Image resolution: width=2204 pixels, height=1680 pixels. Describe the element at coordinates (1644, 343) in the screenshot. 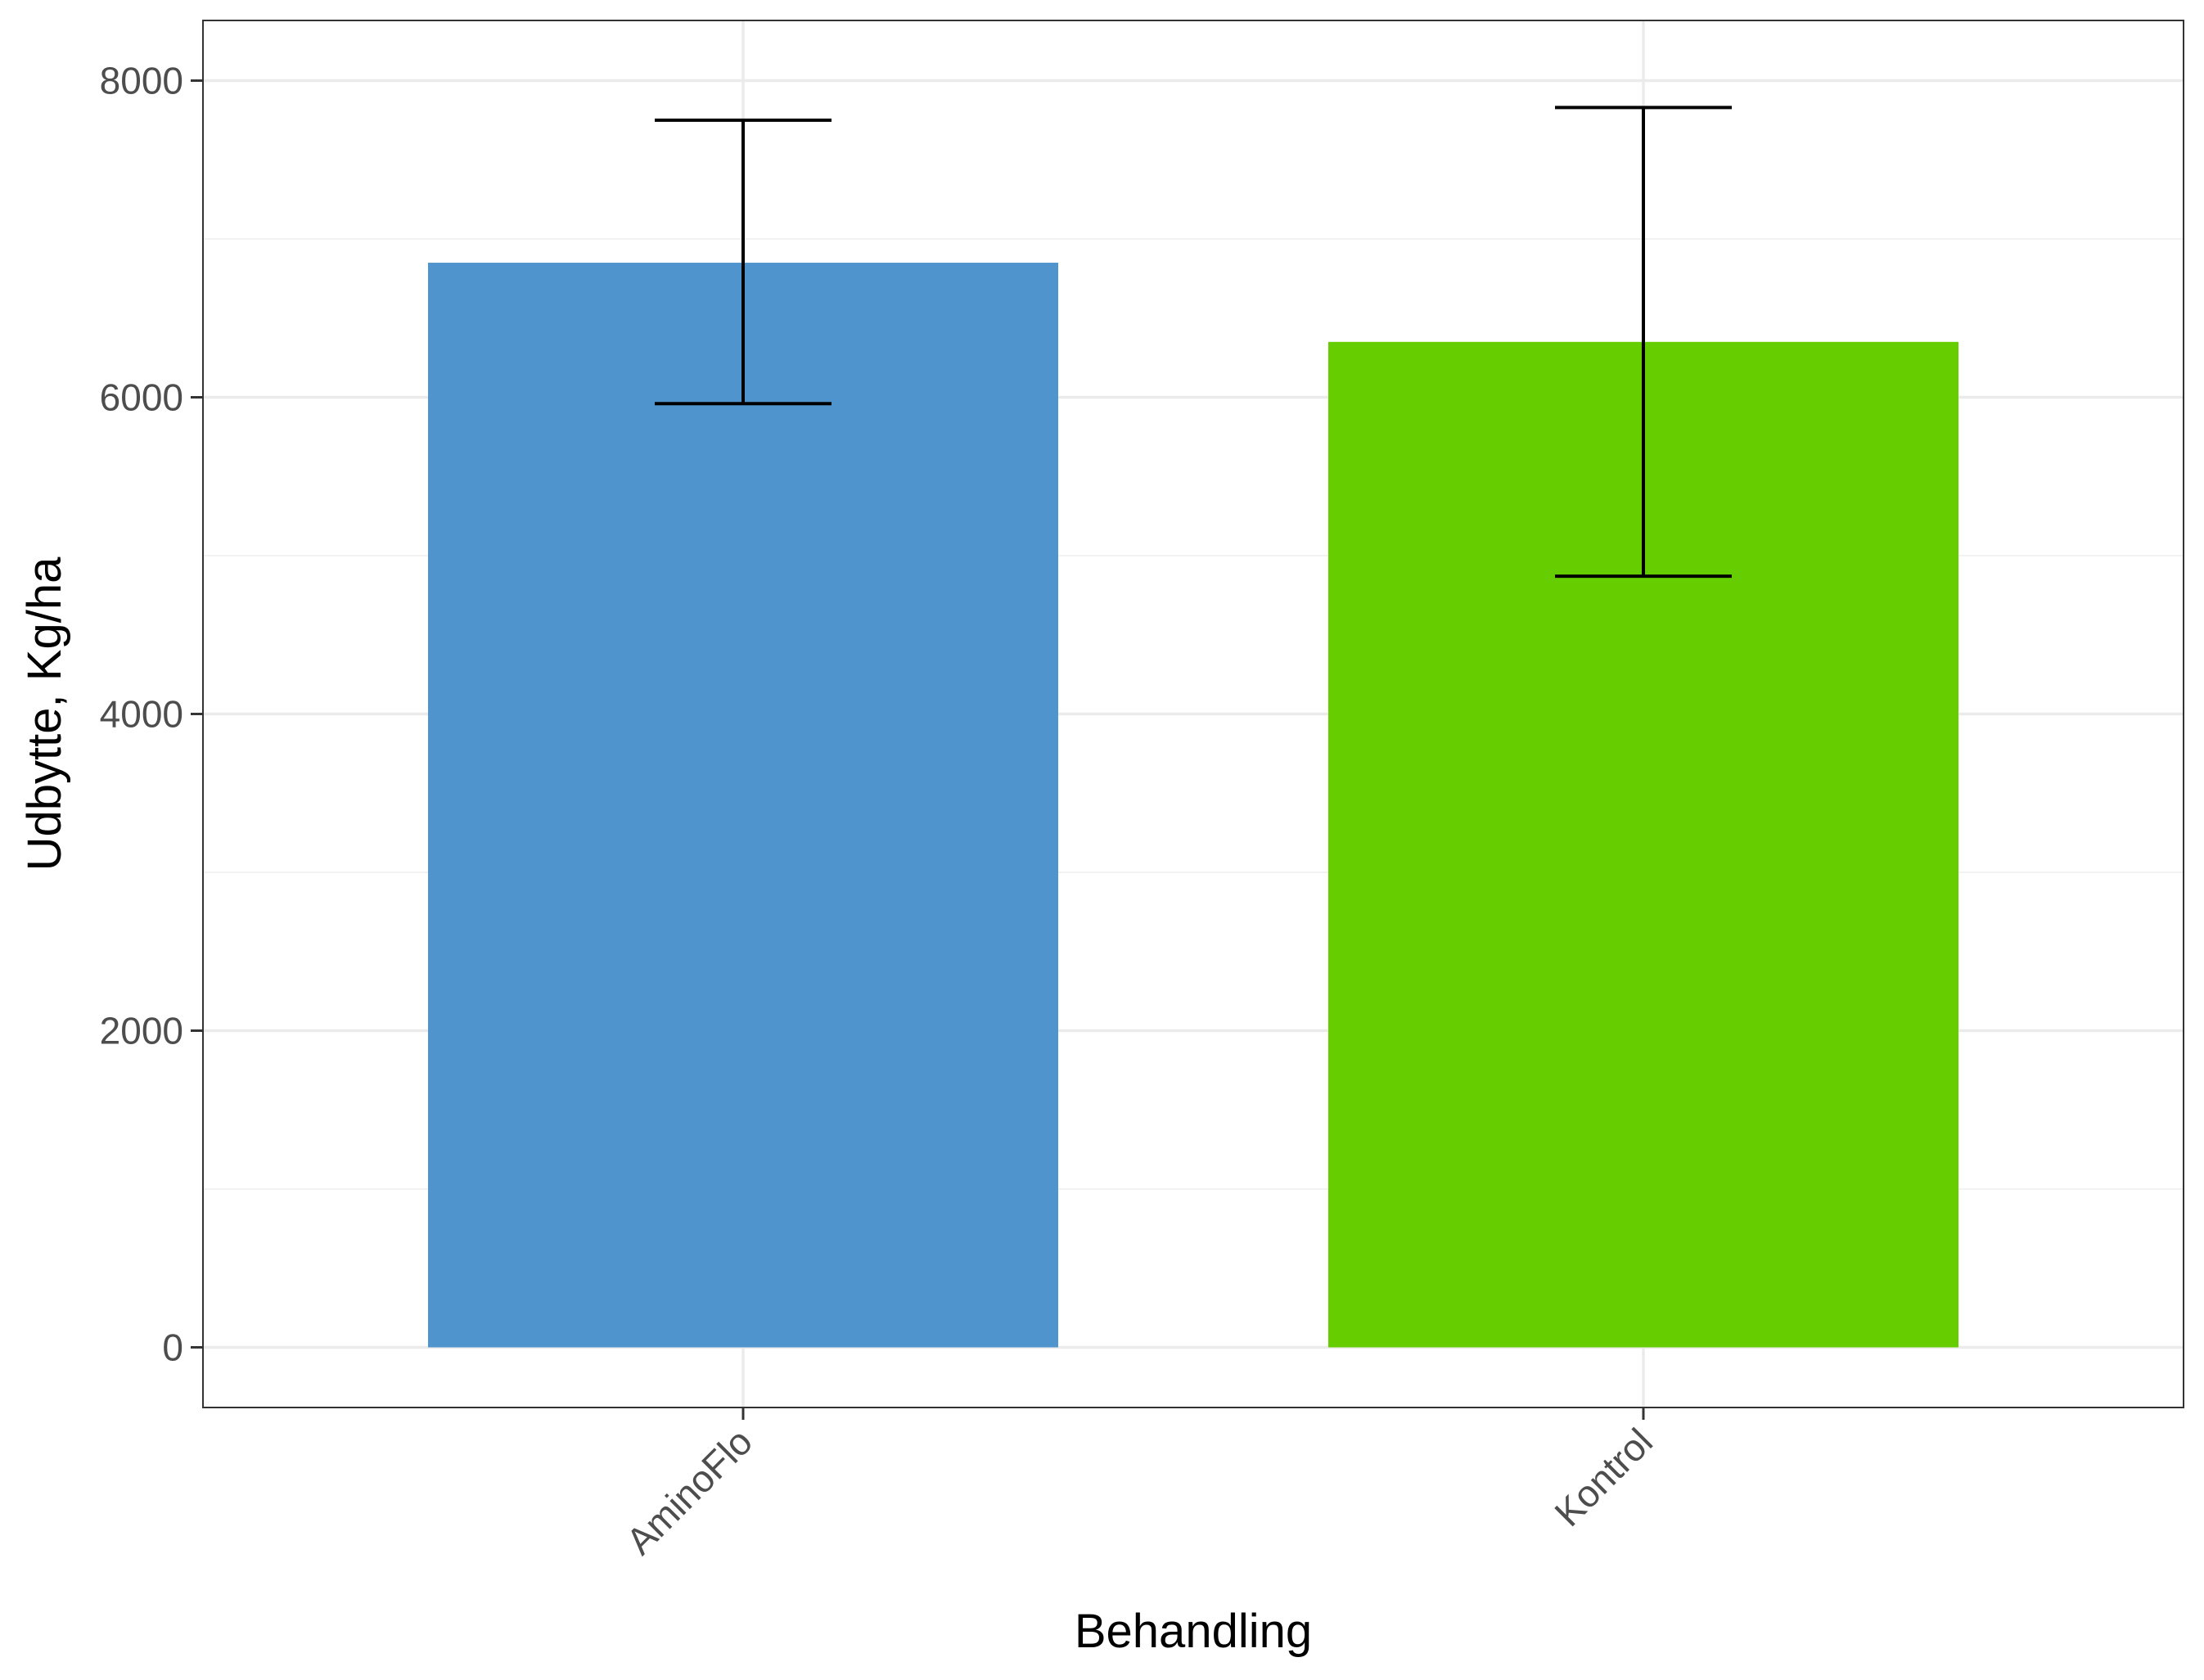

I see `error-bar-kontrol` at that location.